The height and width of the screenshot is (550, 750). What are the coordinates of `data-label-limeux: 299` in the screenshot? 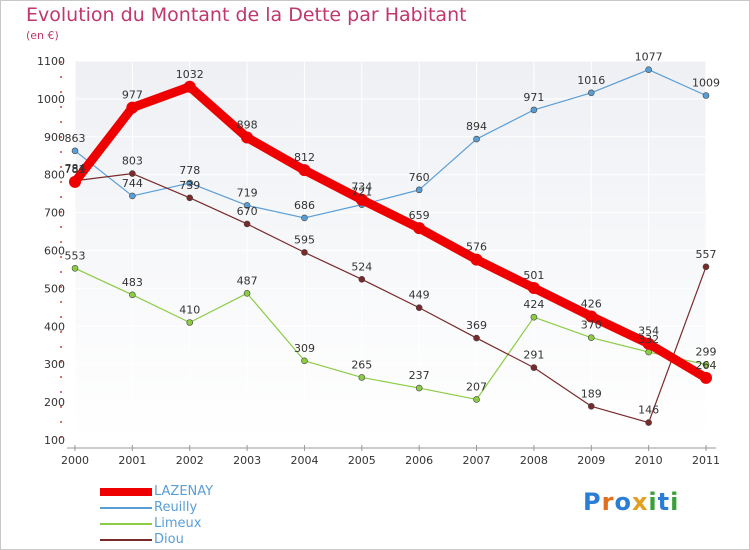 It's located at (706, 352).